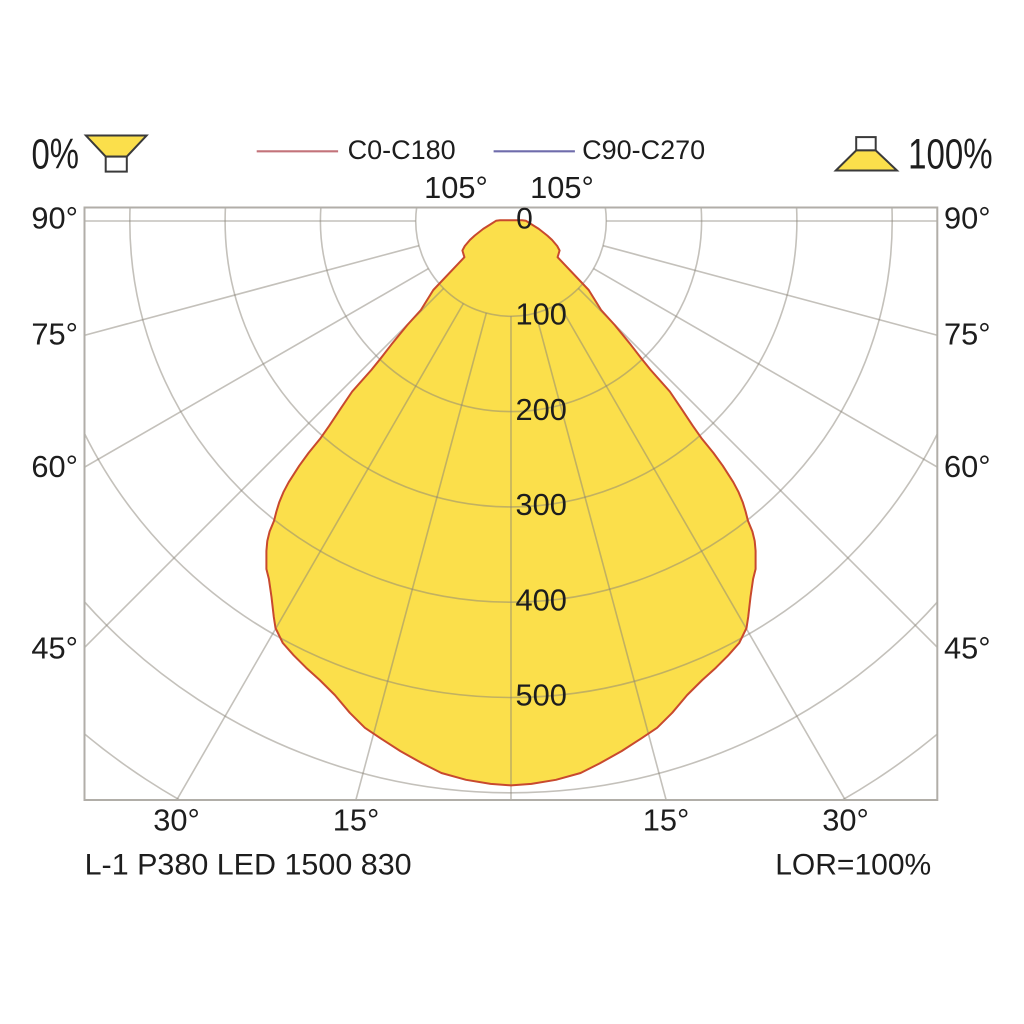 The image size is (1024, 1024). I want to click on svg-text: C0-C180, so click(402, 150).